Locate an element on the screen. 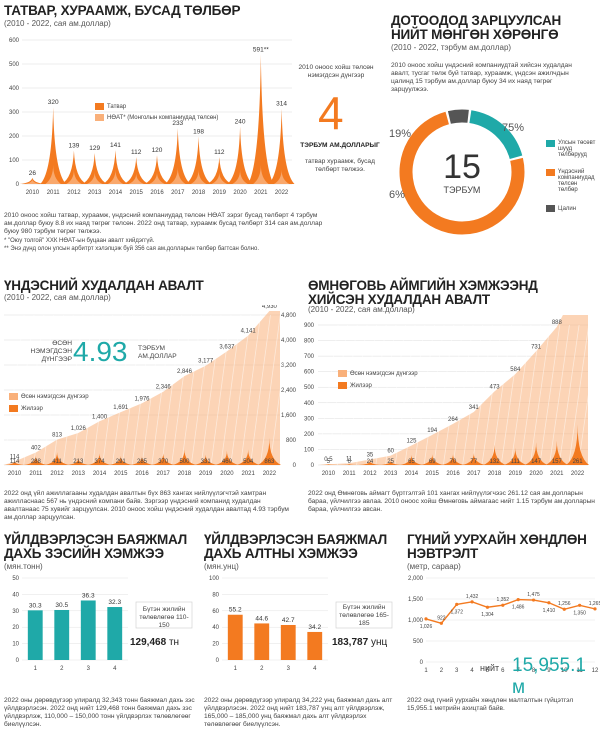 The width and height of the screenshot is (600, 743). national-year-label: 213 is located at coordinates (78, 462).